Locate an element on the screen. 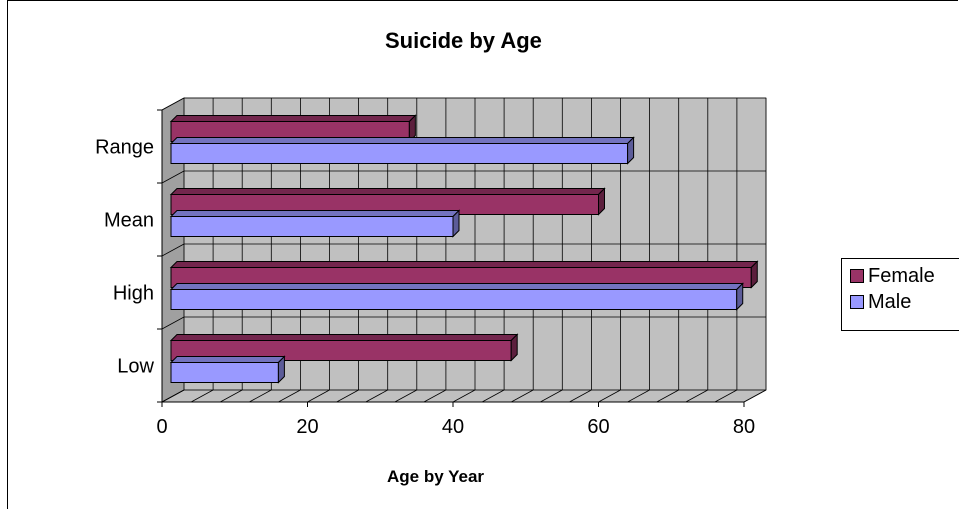 This screenshot has height=510, width=959. bar-male-low-end is located at coordinates (281, 369).